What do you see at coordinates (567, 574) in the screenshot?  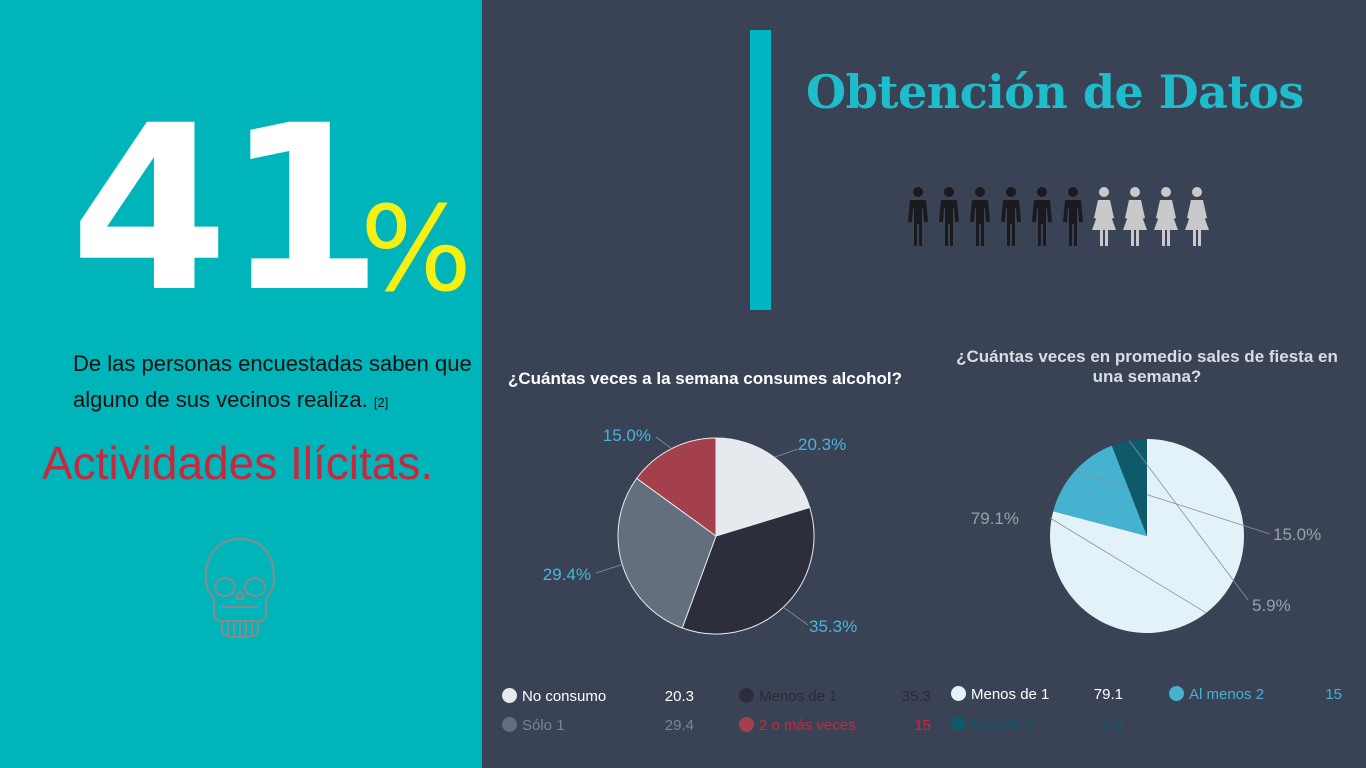 I see `chart1-data-label: 29.4%` at bounding box center [567, 574].